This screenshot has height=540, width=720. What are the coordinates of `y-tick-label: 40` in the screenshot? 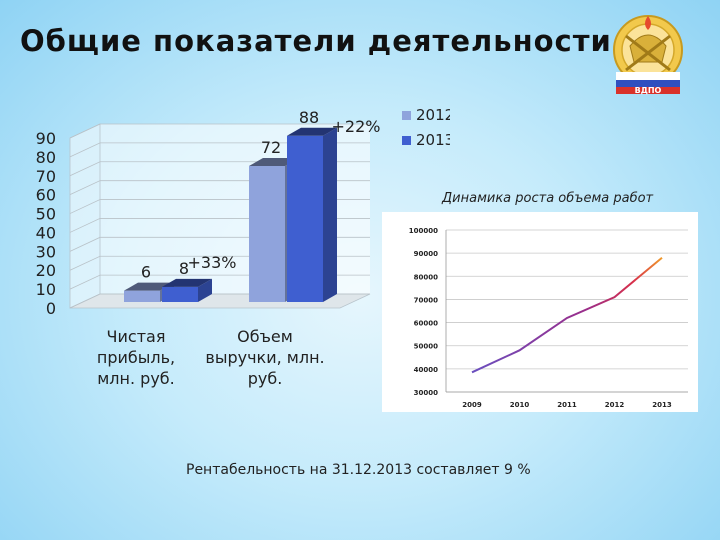 It's located at (46, 232).